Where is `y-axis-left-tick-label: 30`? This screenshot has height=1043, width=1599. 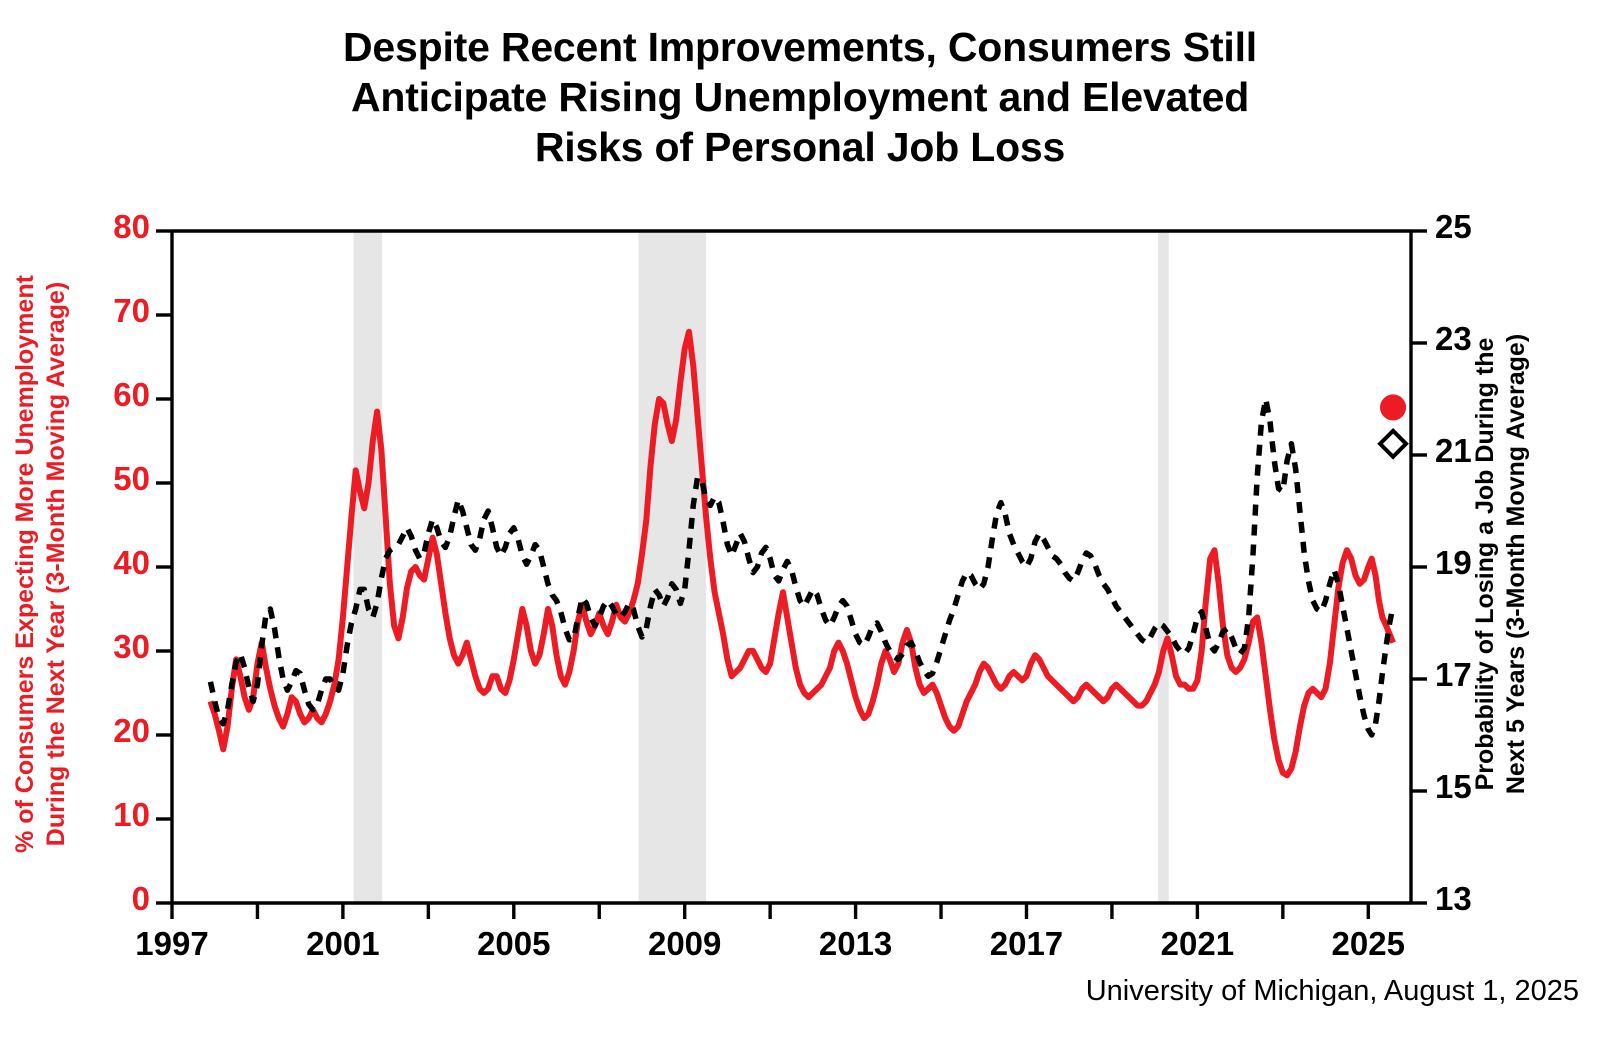 y-axis-left-tick-label: 30 is located at coordinates (131, 646).